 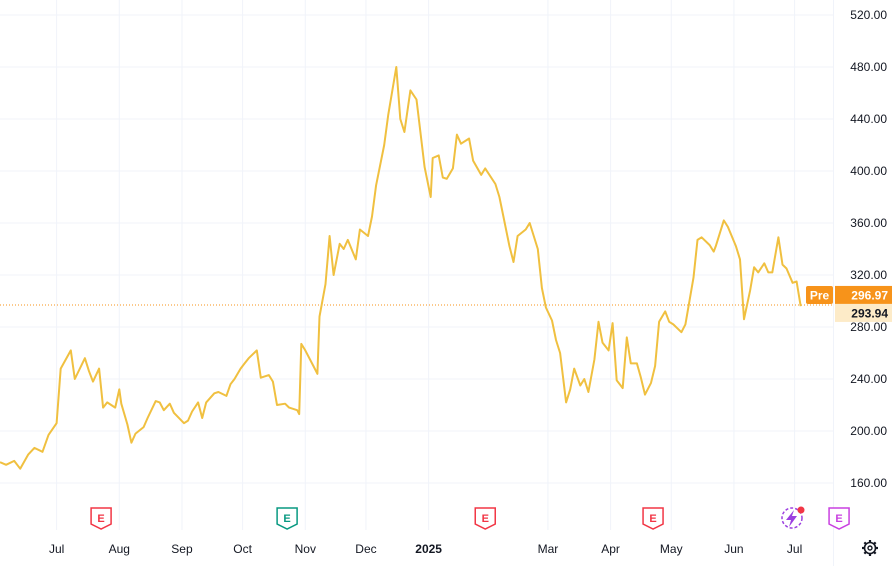 I want to click on gear-body, so click(x=870, y=548).